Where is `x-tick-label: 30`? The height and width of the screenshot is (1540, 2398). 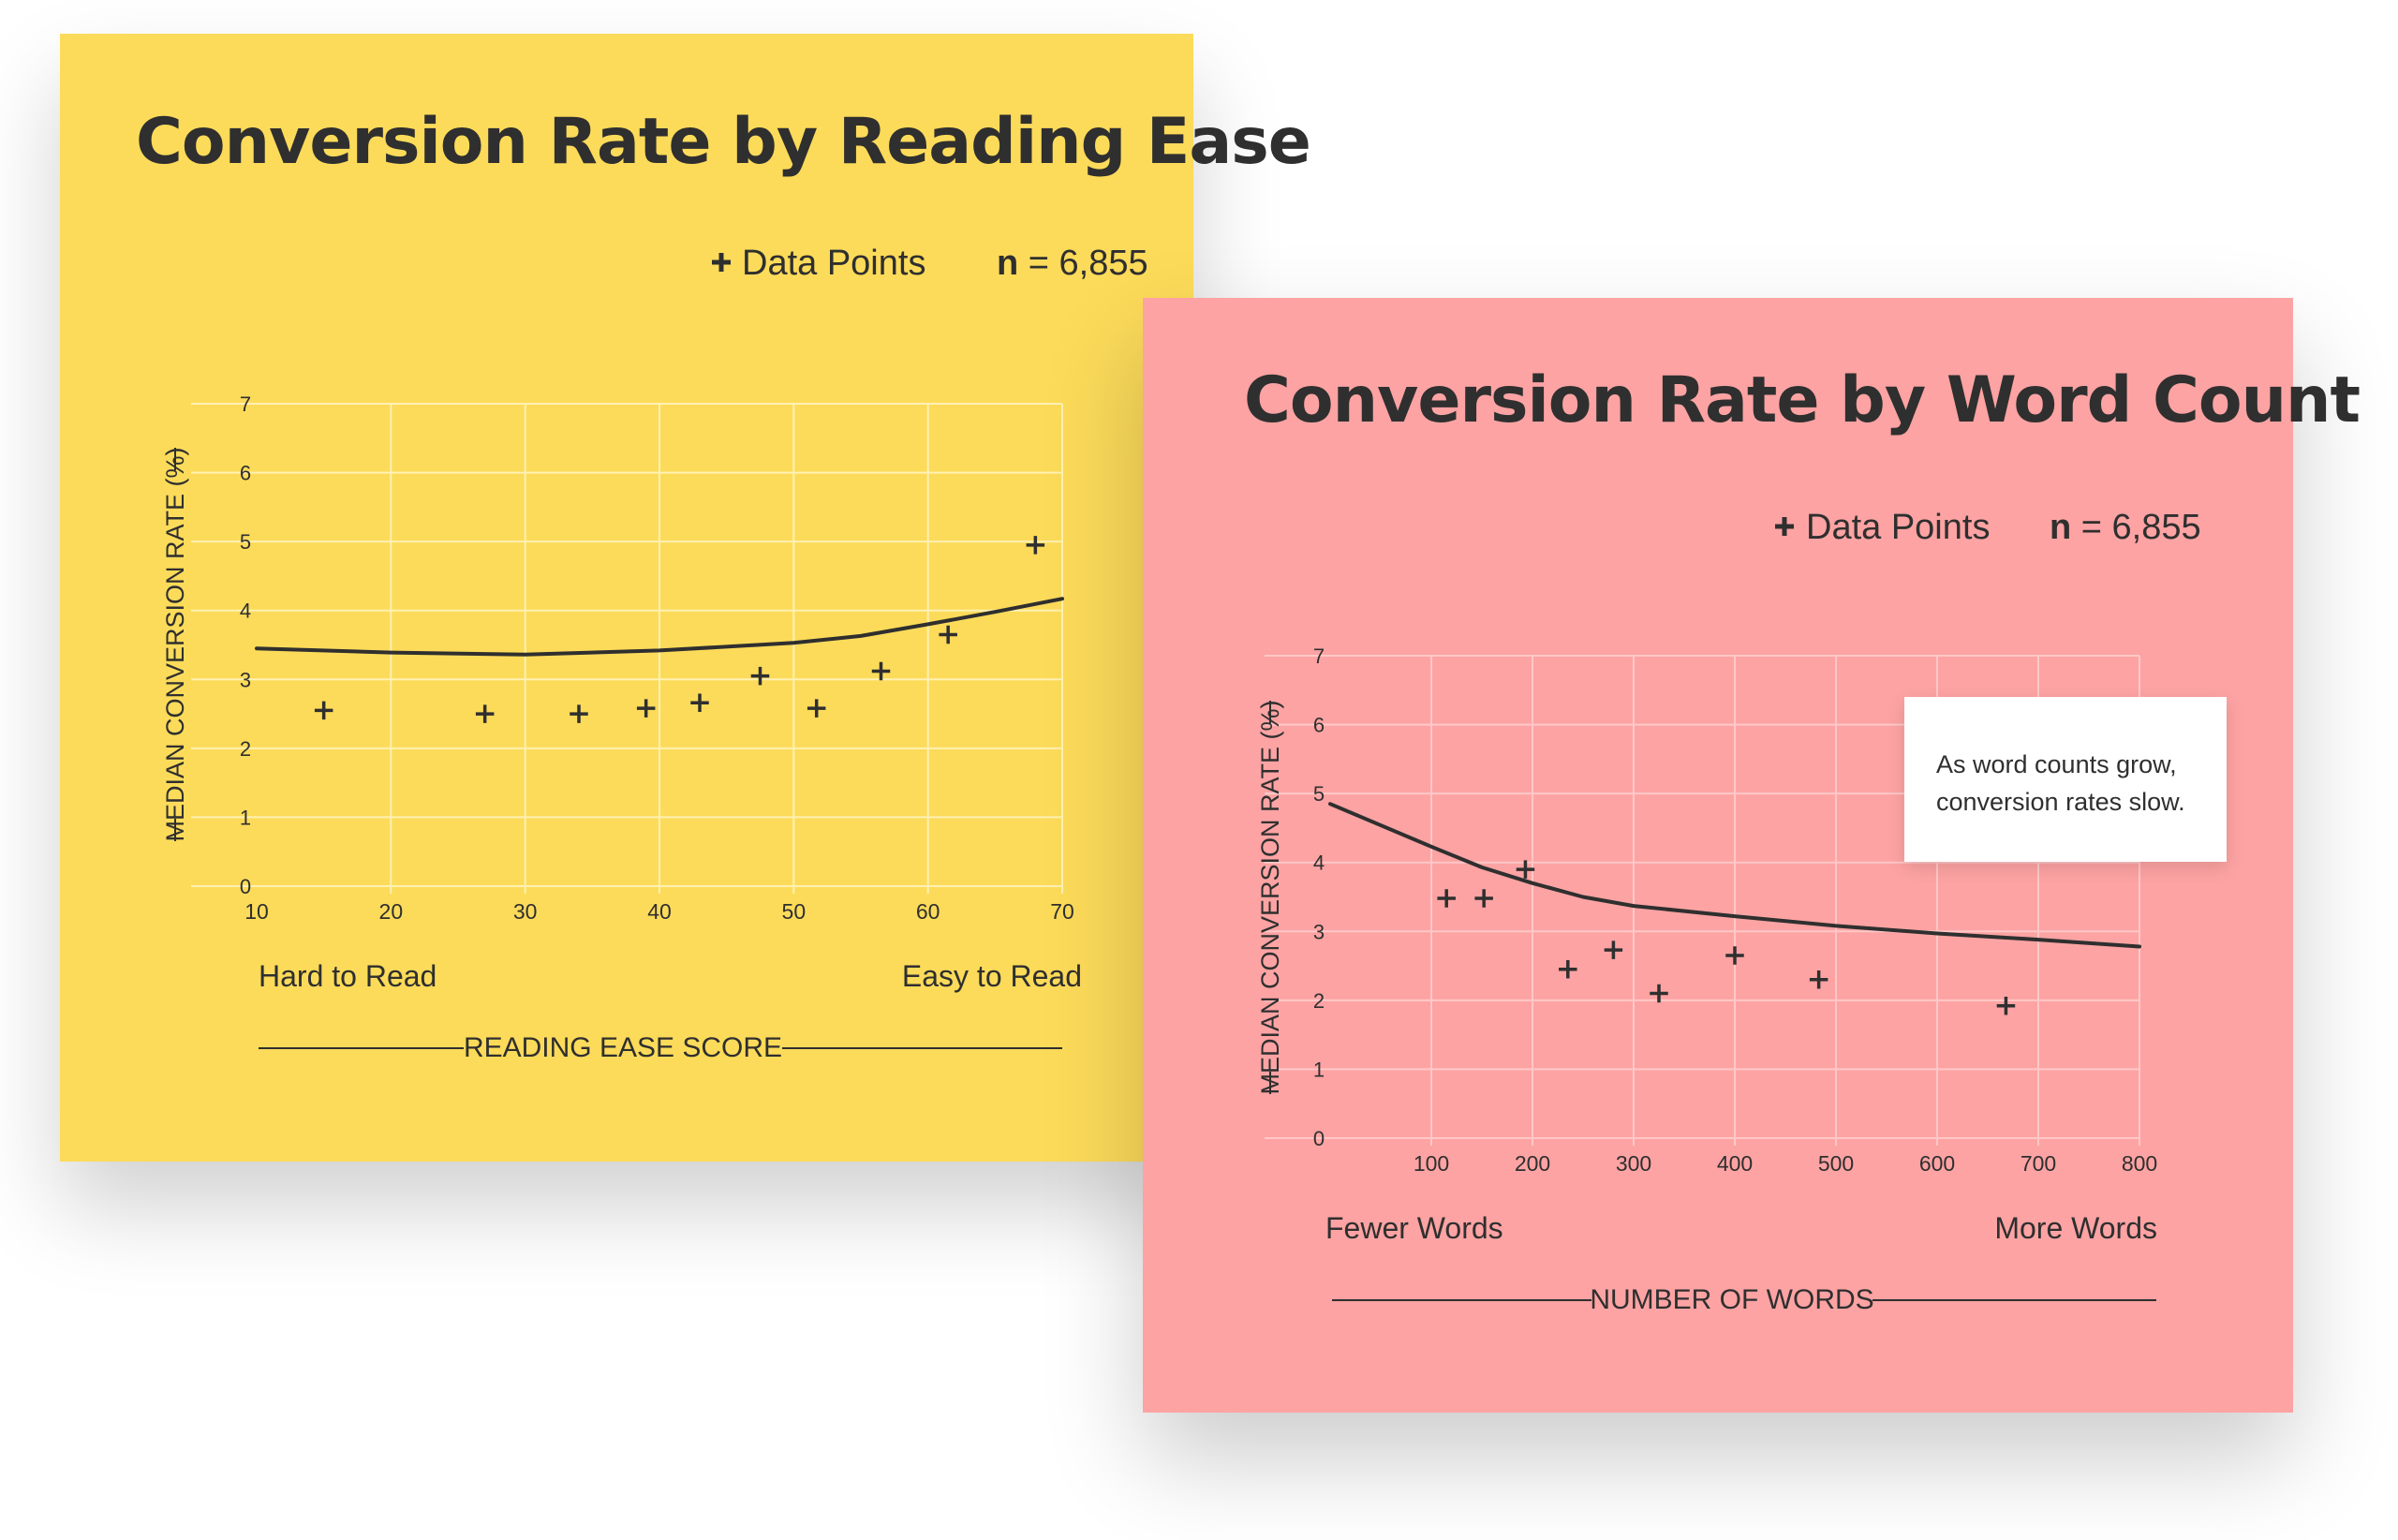
x-tick-label: 30 is located at coordinates (525, 911).